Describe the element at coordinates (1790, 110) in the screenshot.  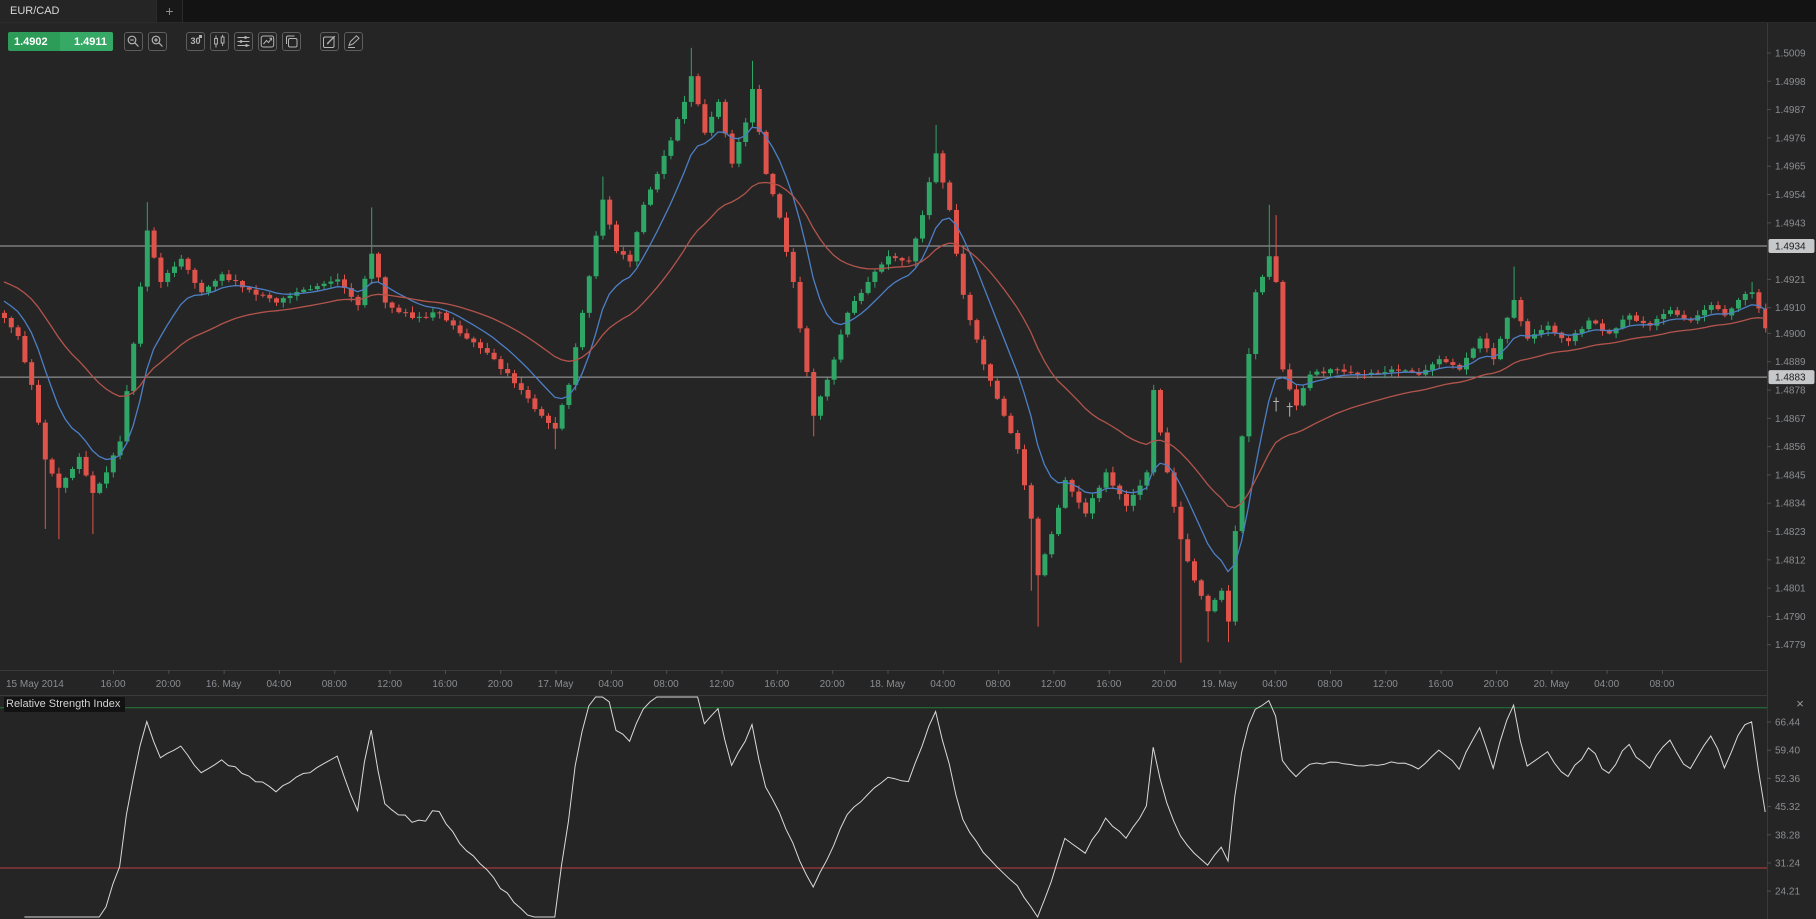
I see `price-tick-label: 1.4987` at that location.